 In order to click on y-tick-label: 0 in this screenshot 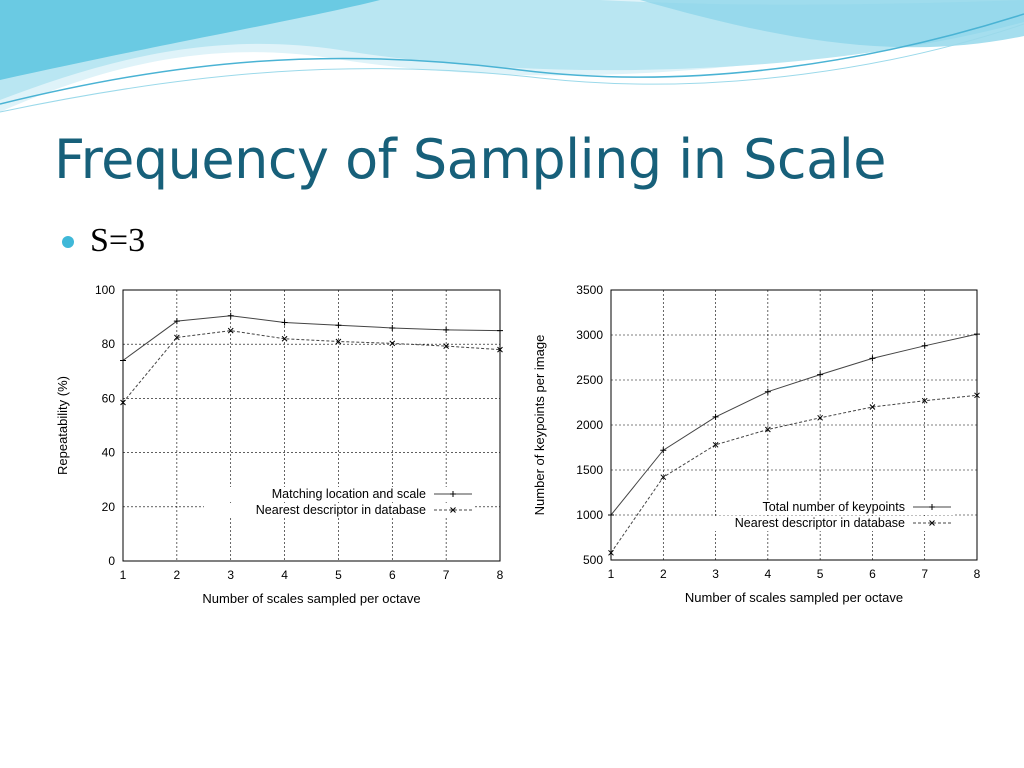, I will do `click(111, 561)`.